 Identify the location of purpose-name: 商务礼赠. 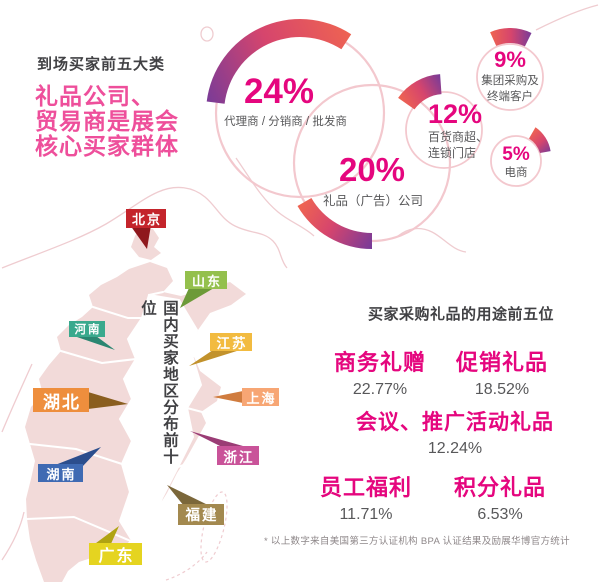
(379, 362).